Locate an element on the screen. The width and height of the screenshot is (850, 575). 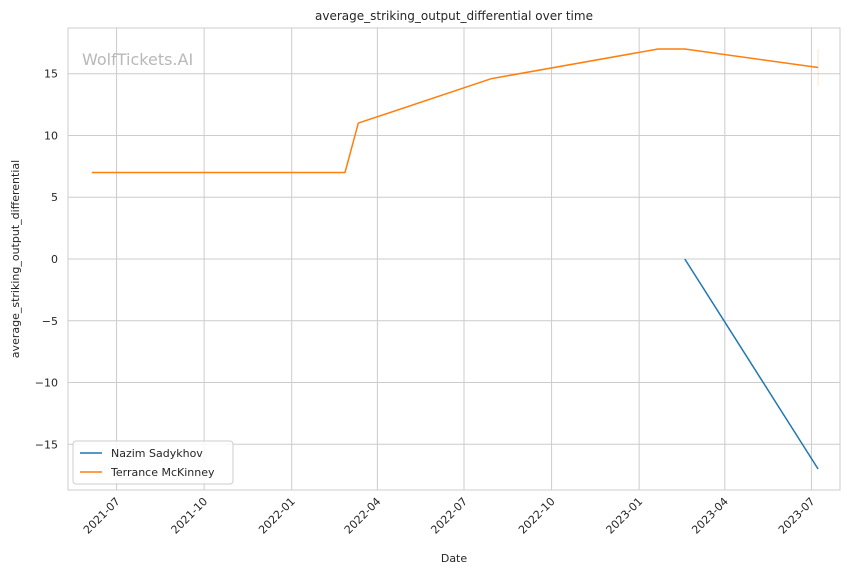
legend-label-nazim-sadykhov: Nazim Sadykhov is located at coordinates (157, 453).